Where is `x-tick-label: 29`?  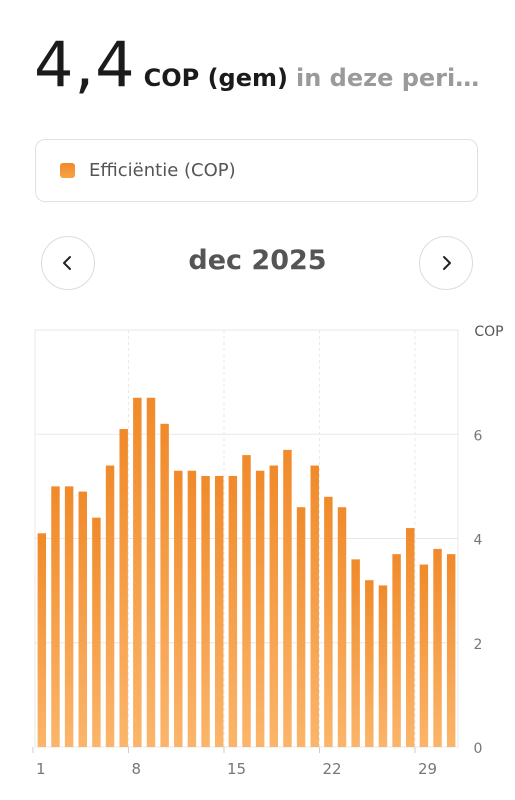
x-tick-label: 29 is located at coordinates (427, 769).